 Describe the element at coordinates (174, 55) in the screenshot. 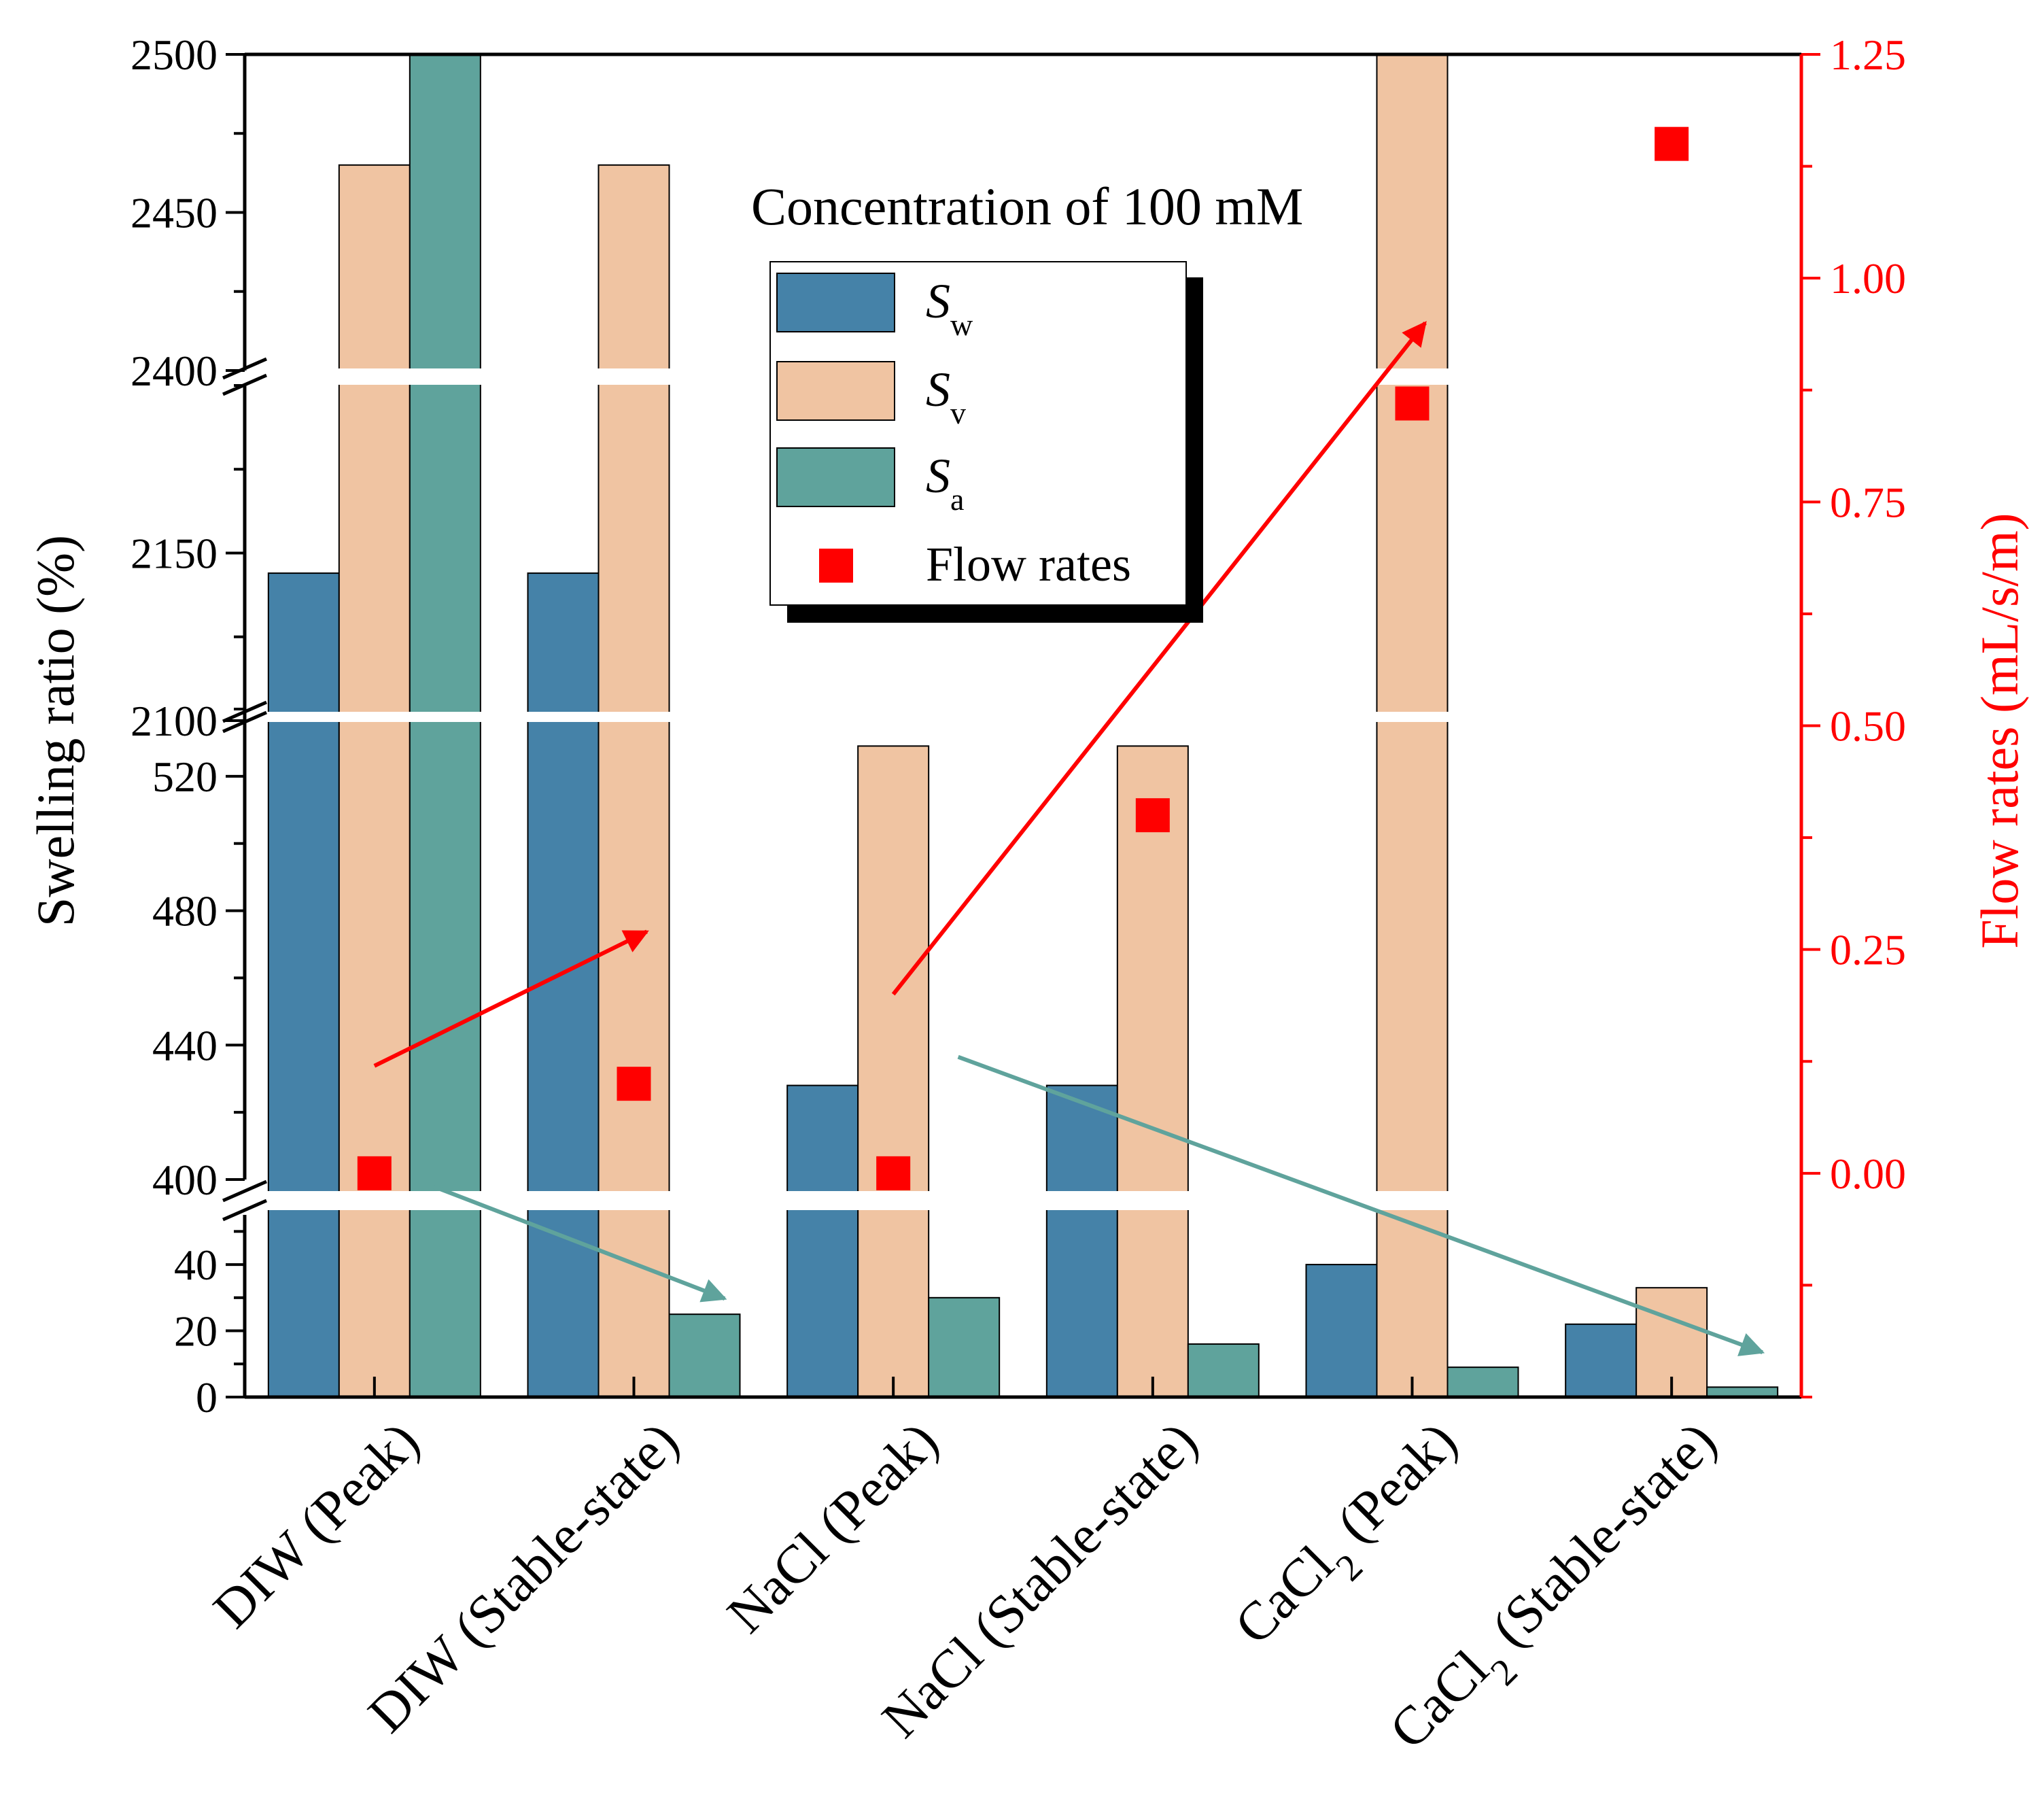

I see `y-tick-label: 2500` at that location.